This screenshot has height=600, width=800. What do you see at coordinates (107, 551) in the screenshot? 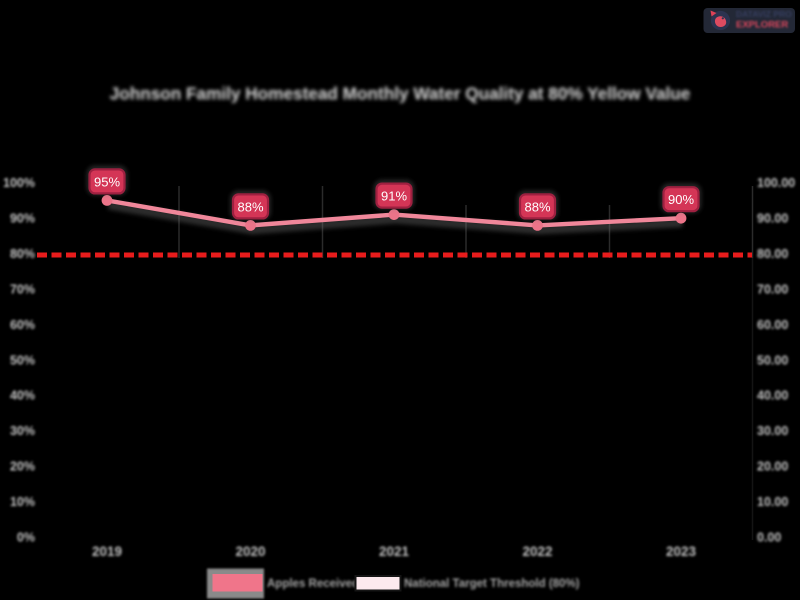
I see `svg-text: 2019` at bounding box center [107, 551].